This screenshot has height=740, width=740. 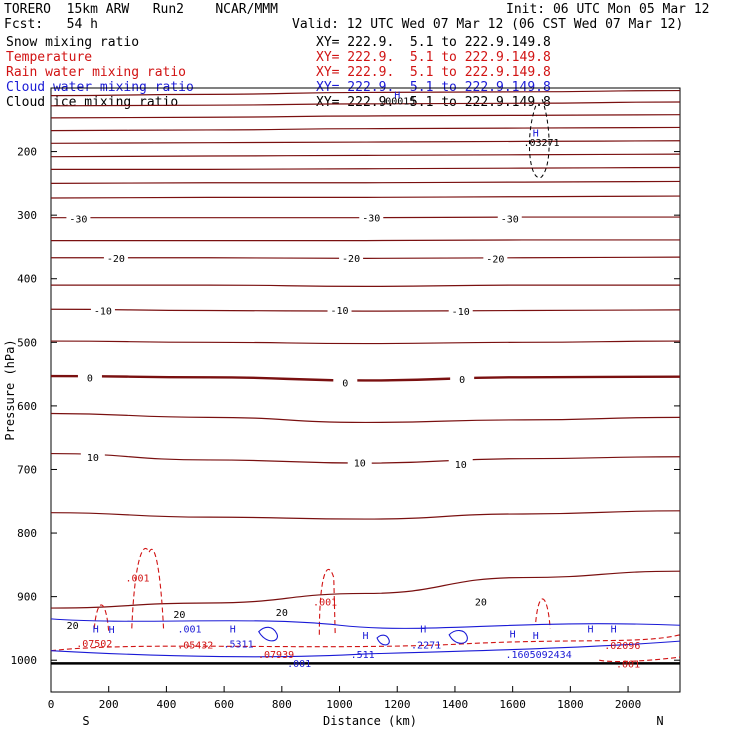 What do you see at coordinates (238, 645) in the screenshot?
I see `cloud-water-label: .5311` at bounding box center [238, 645].